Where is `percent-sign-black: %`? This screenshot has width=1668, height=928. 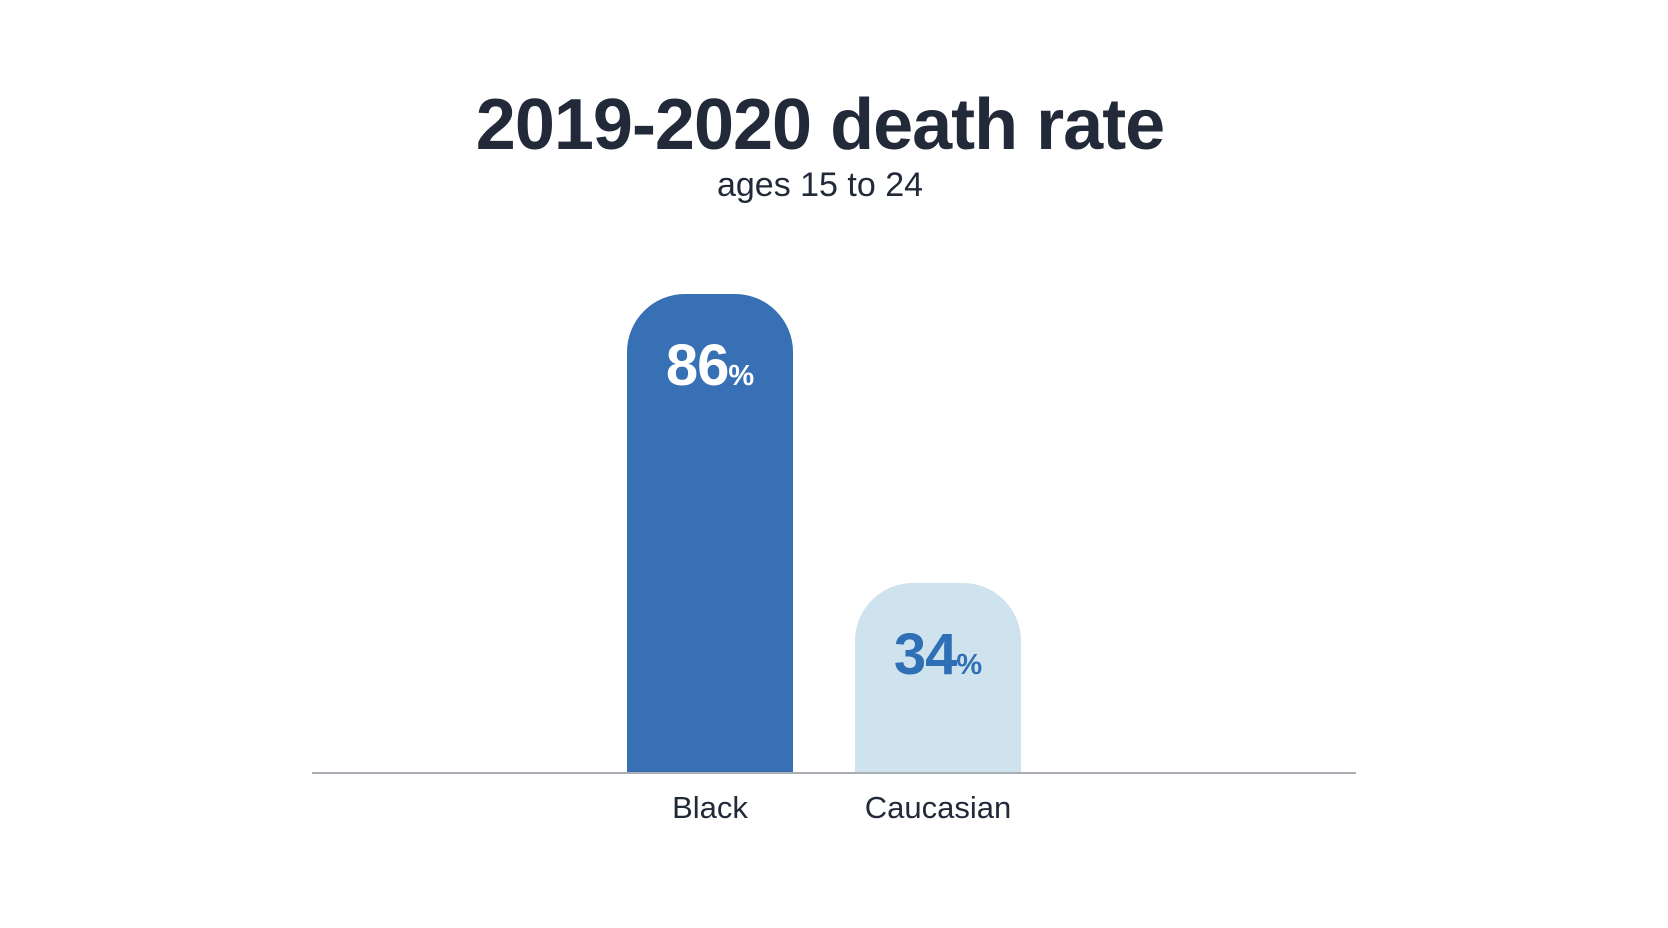 percent-sign-black: % is located at coordinates (741, 376).